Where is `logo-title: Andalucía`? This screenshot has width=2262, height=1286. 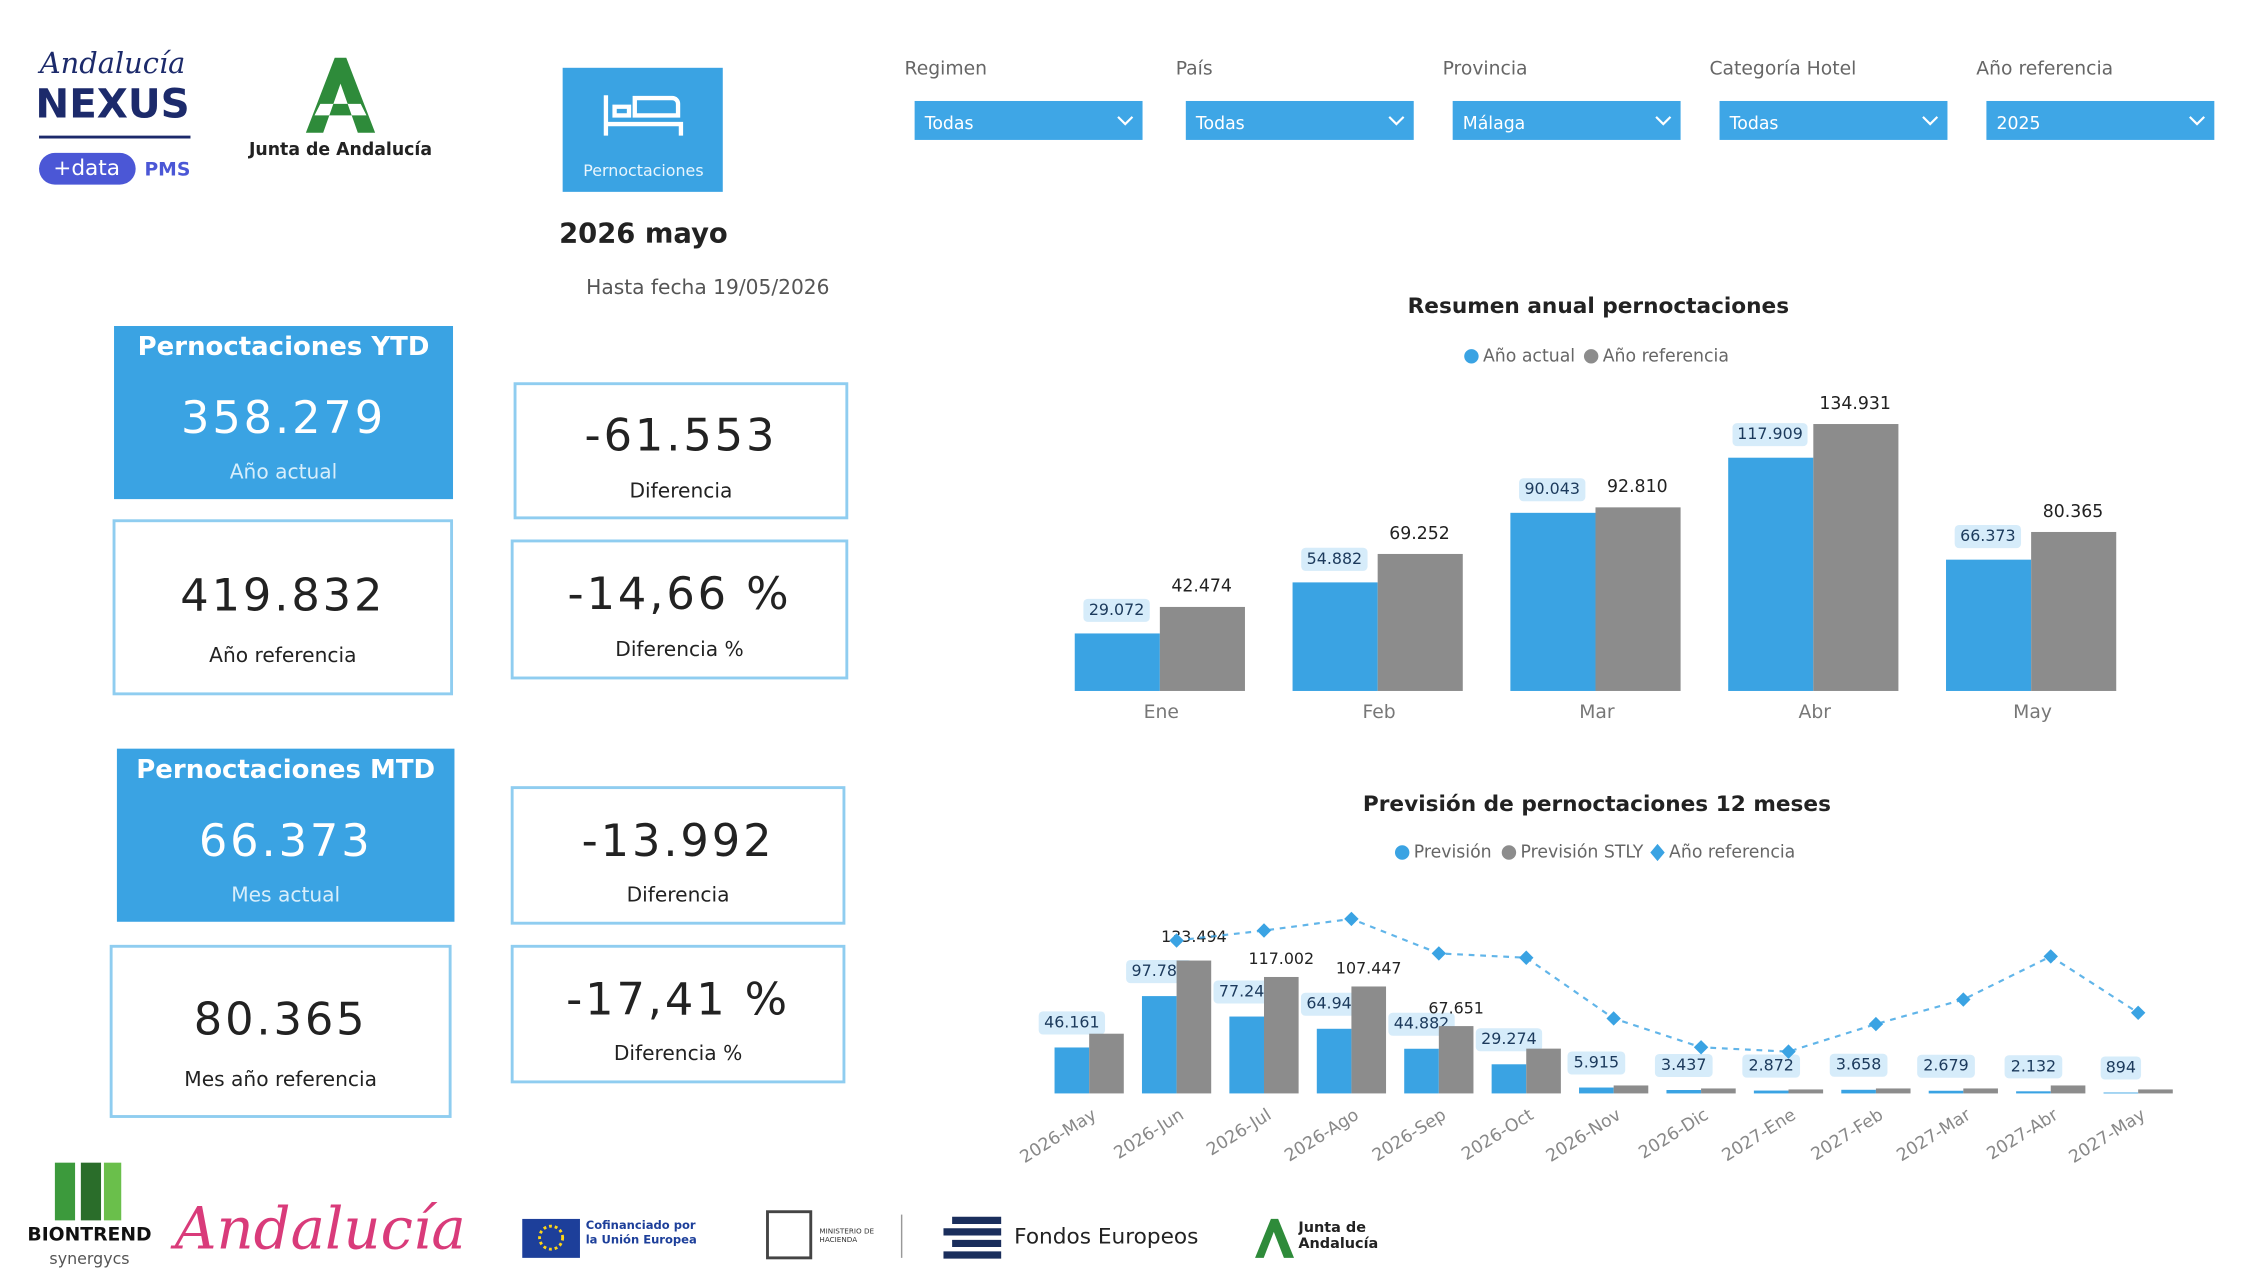 logo-title: Andalucía is located at coordinates (111, 63).